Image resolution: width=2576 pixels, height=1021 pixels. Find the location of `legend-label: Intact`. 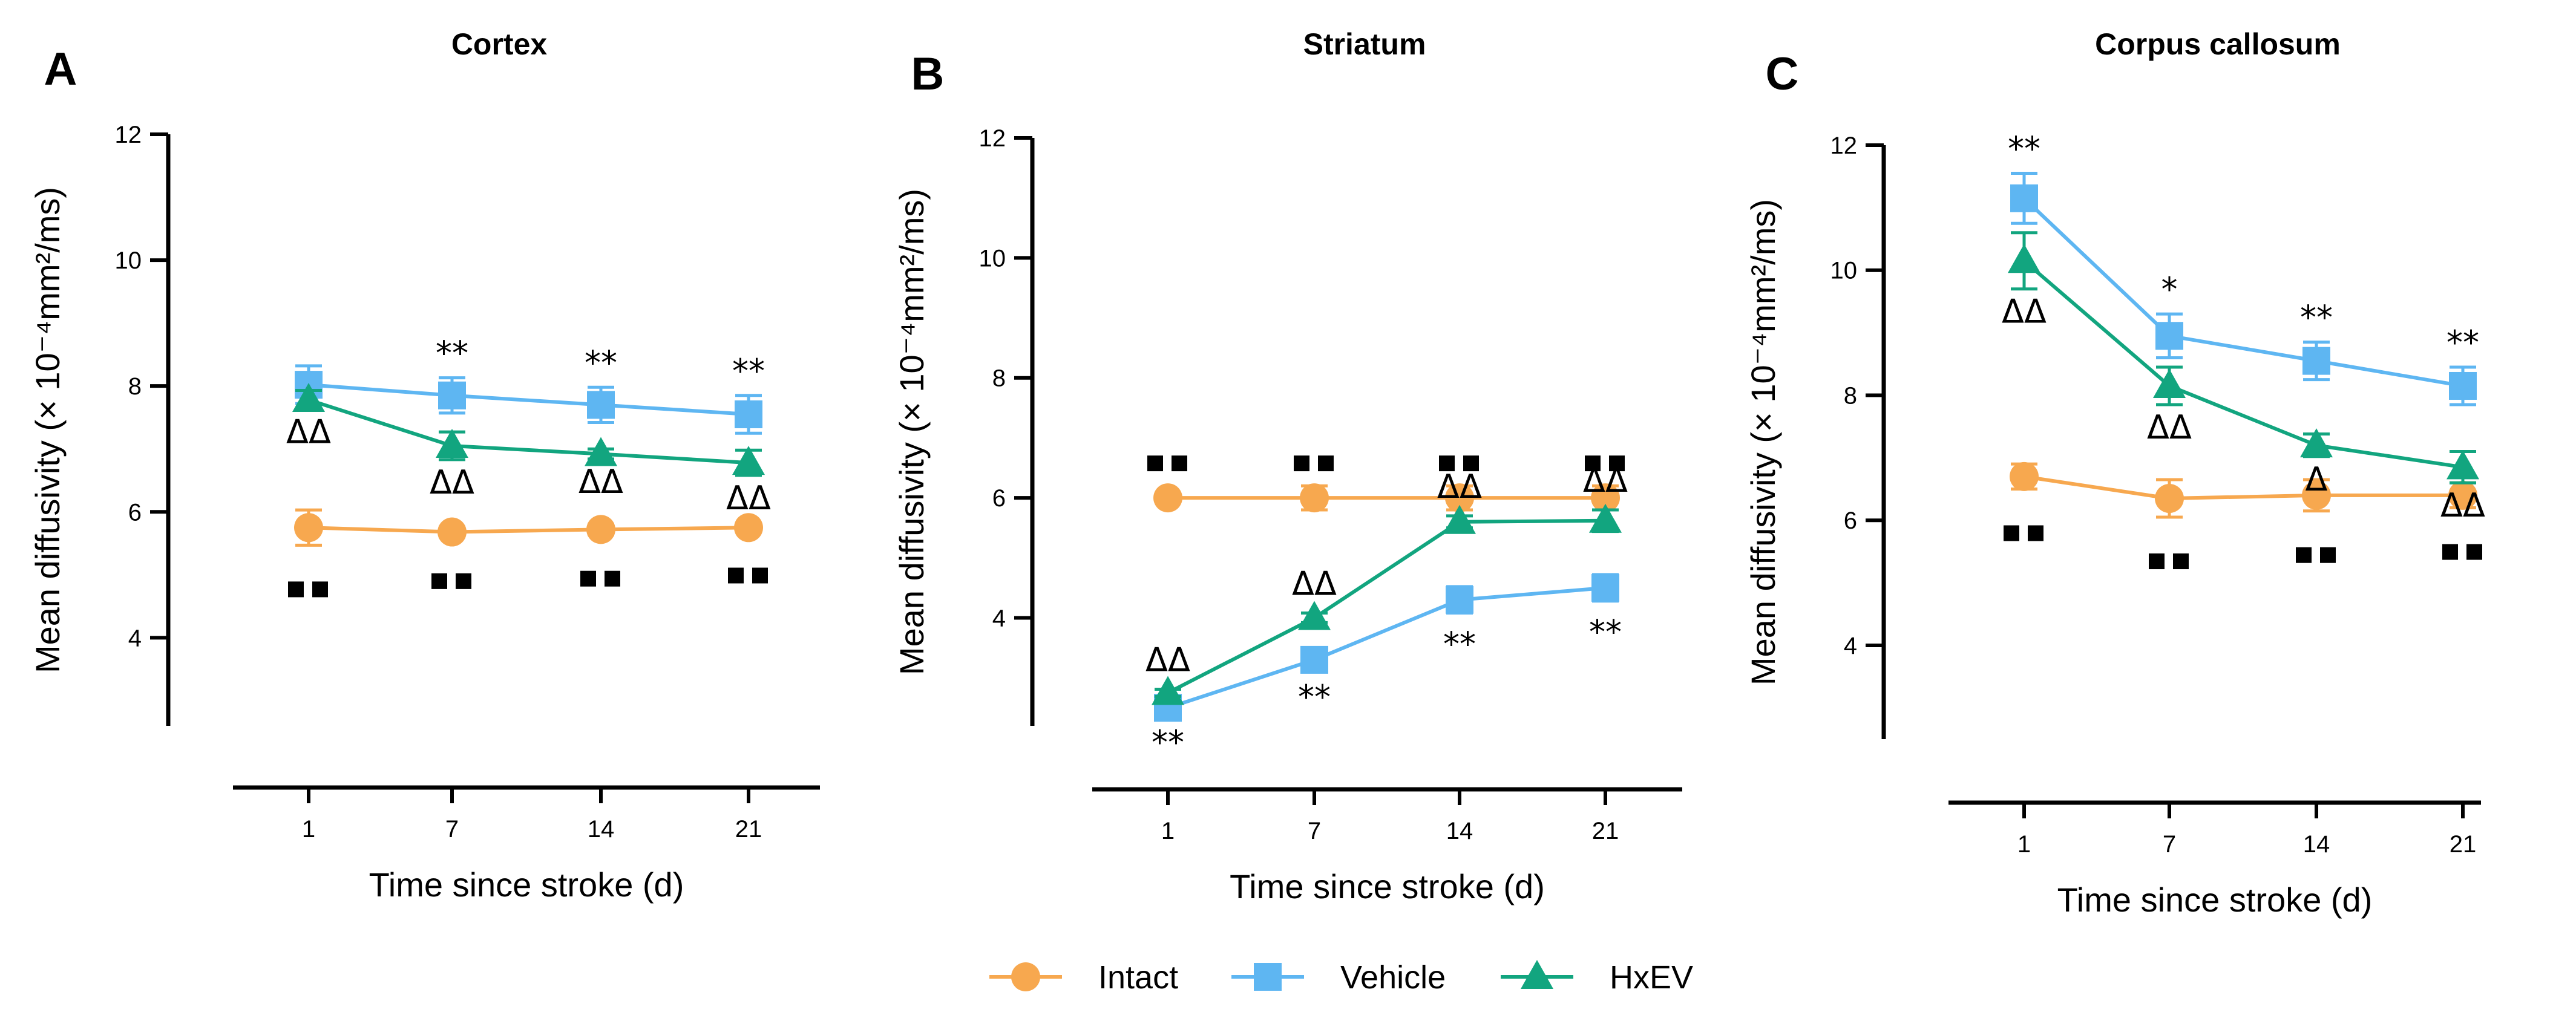

legend-label: Intact is located at coordinates (1138, 977).